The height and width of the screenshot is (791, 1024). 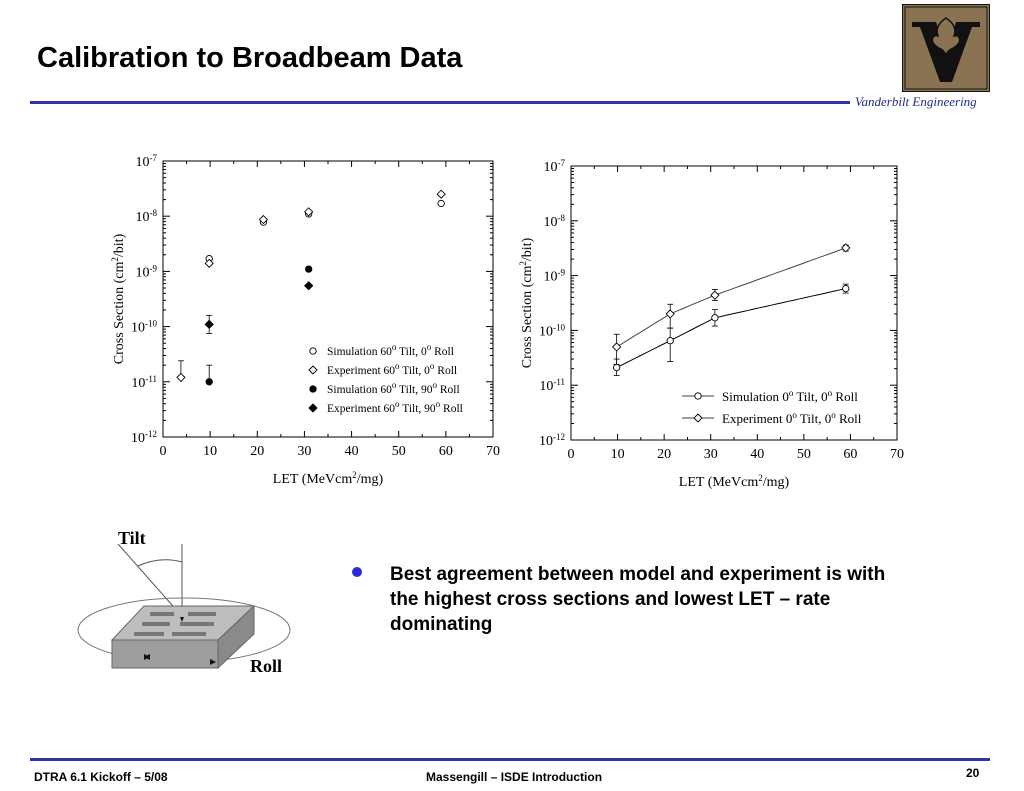 What do you see at coordinates (510, 759) in the screenshot?
I see `footer-rule` at bounding box center [510, 759].